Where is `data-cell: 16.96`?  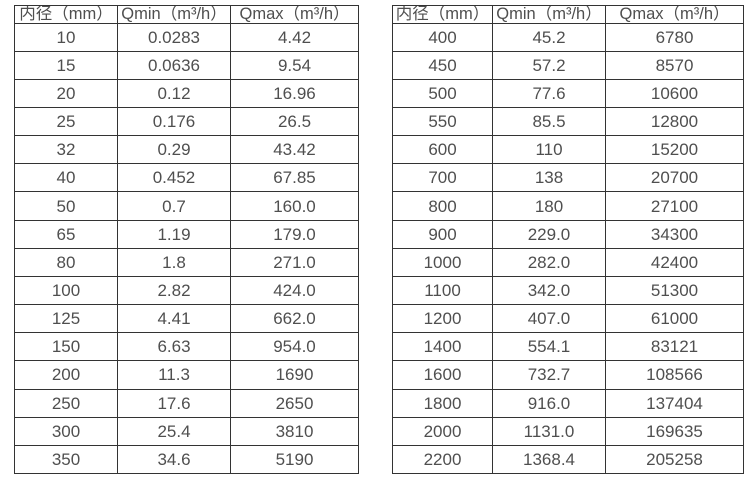 data-cell: 16.96 is located at coordinates (294, 93).